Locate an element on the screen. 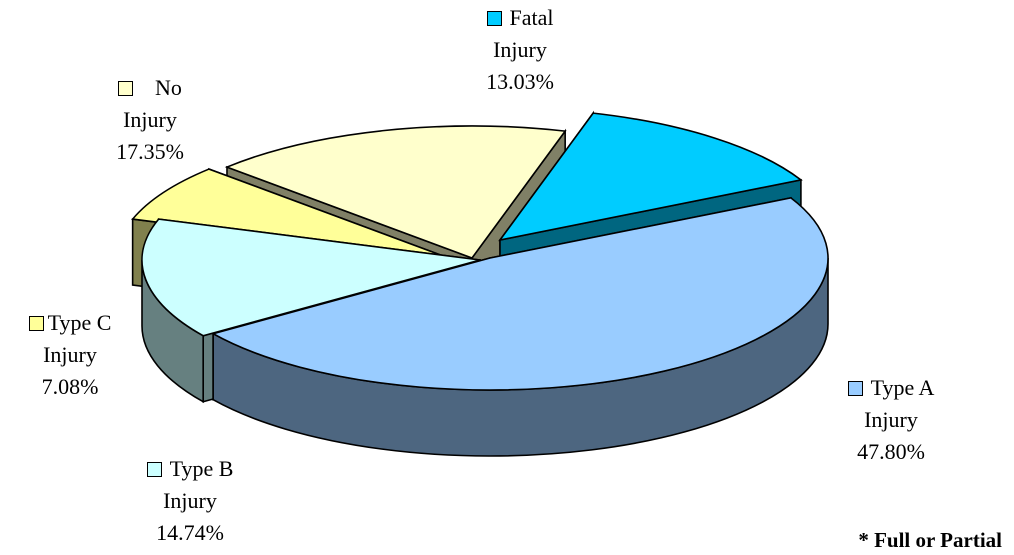 Image resolution: width=1014 pixels, height=555 pixels. label-type-c-injury: Type C Injury 7.08% is located at coordinates (70, 355).